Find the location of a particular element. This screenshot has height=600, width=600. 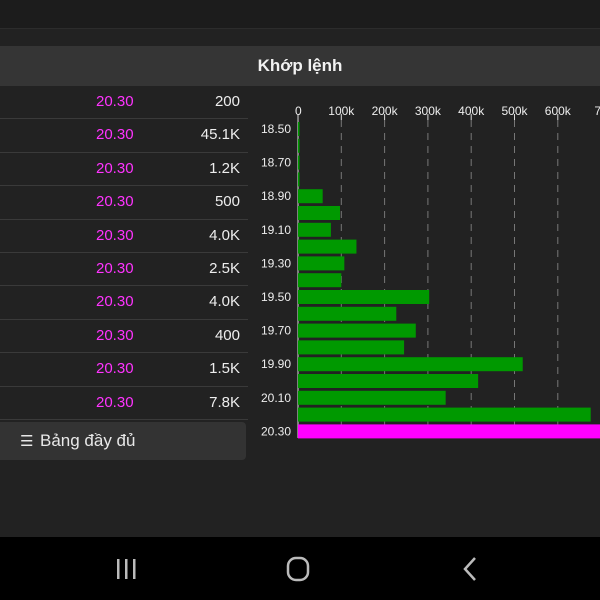

table-row: 20.30 45.1K is located at coordinates (124, 136).